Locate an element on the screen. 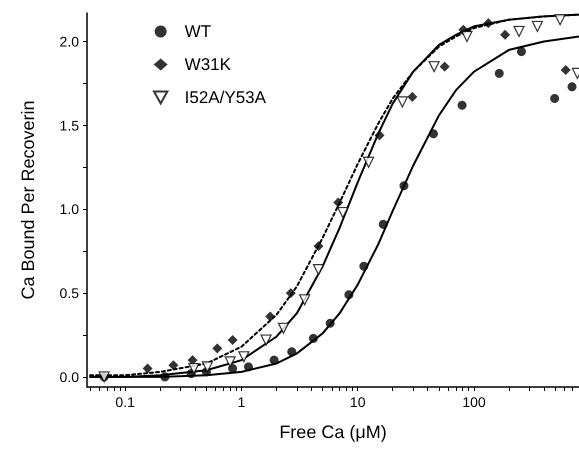 The image size is (579, 460). y-tick-label: 0.5 is located at coordinates (70, 293).